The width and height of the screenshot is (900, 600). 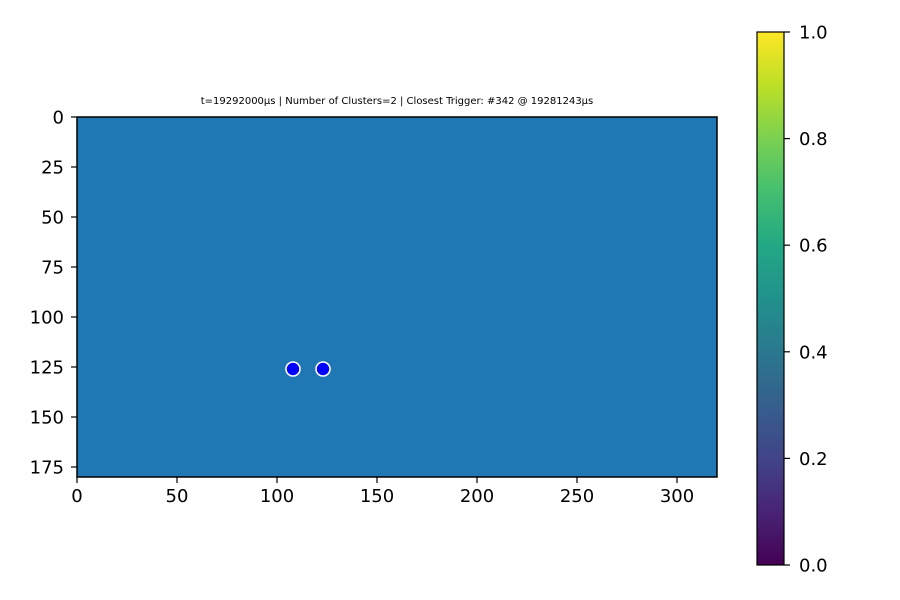 I want to click on x-tick-label: 250, so click(x=577, y=496).